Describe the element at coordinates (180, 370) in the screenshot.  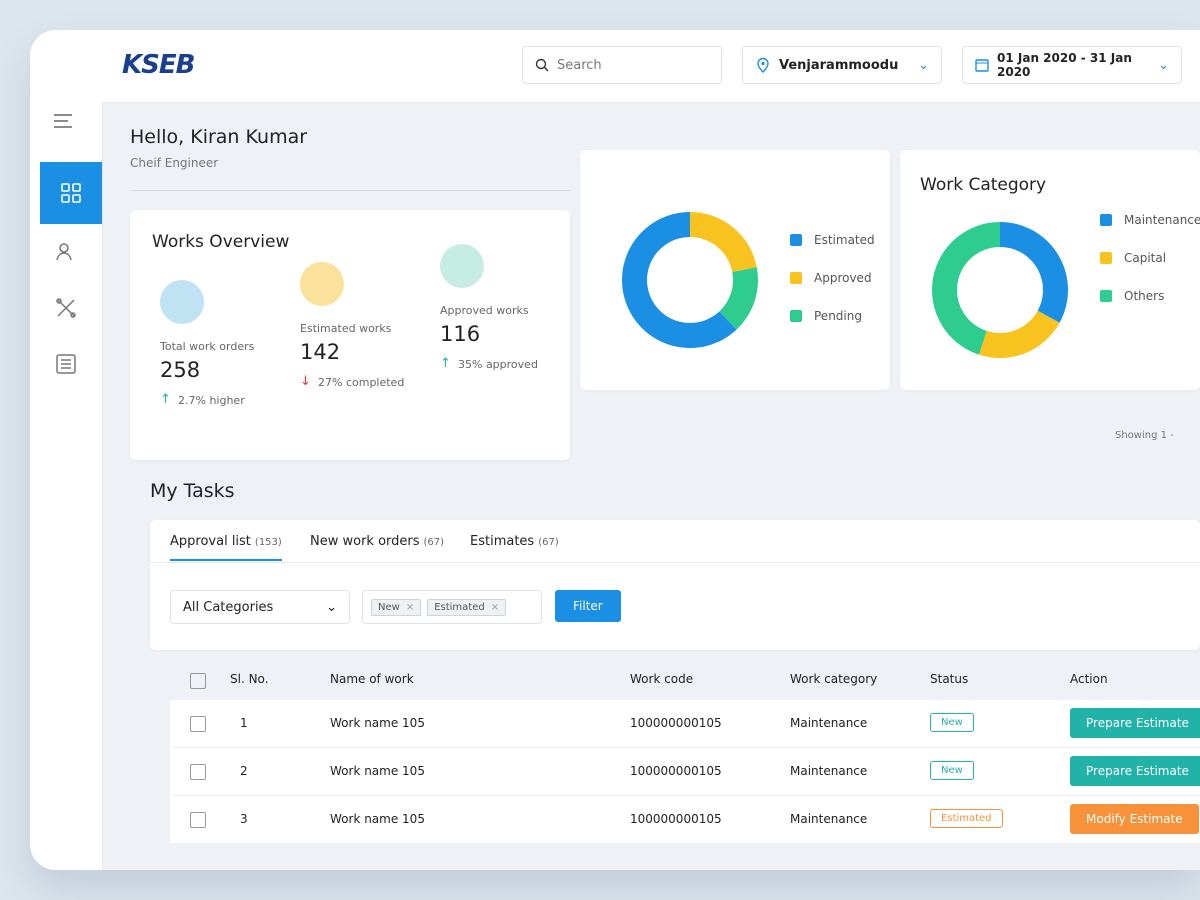
I see `stat-value: 258` at that location.